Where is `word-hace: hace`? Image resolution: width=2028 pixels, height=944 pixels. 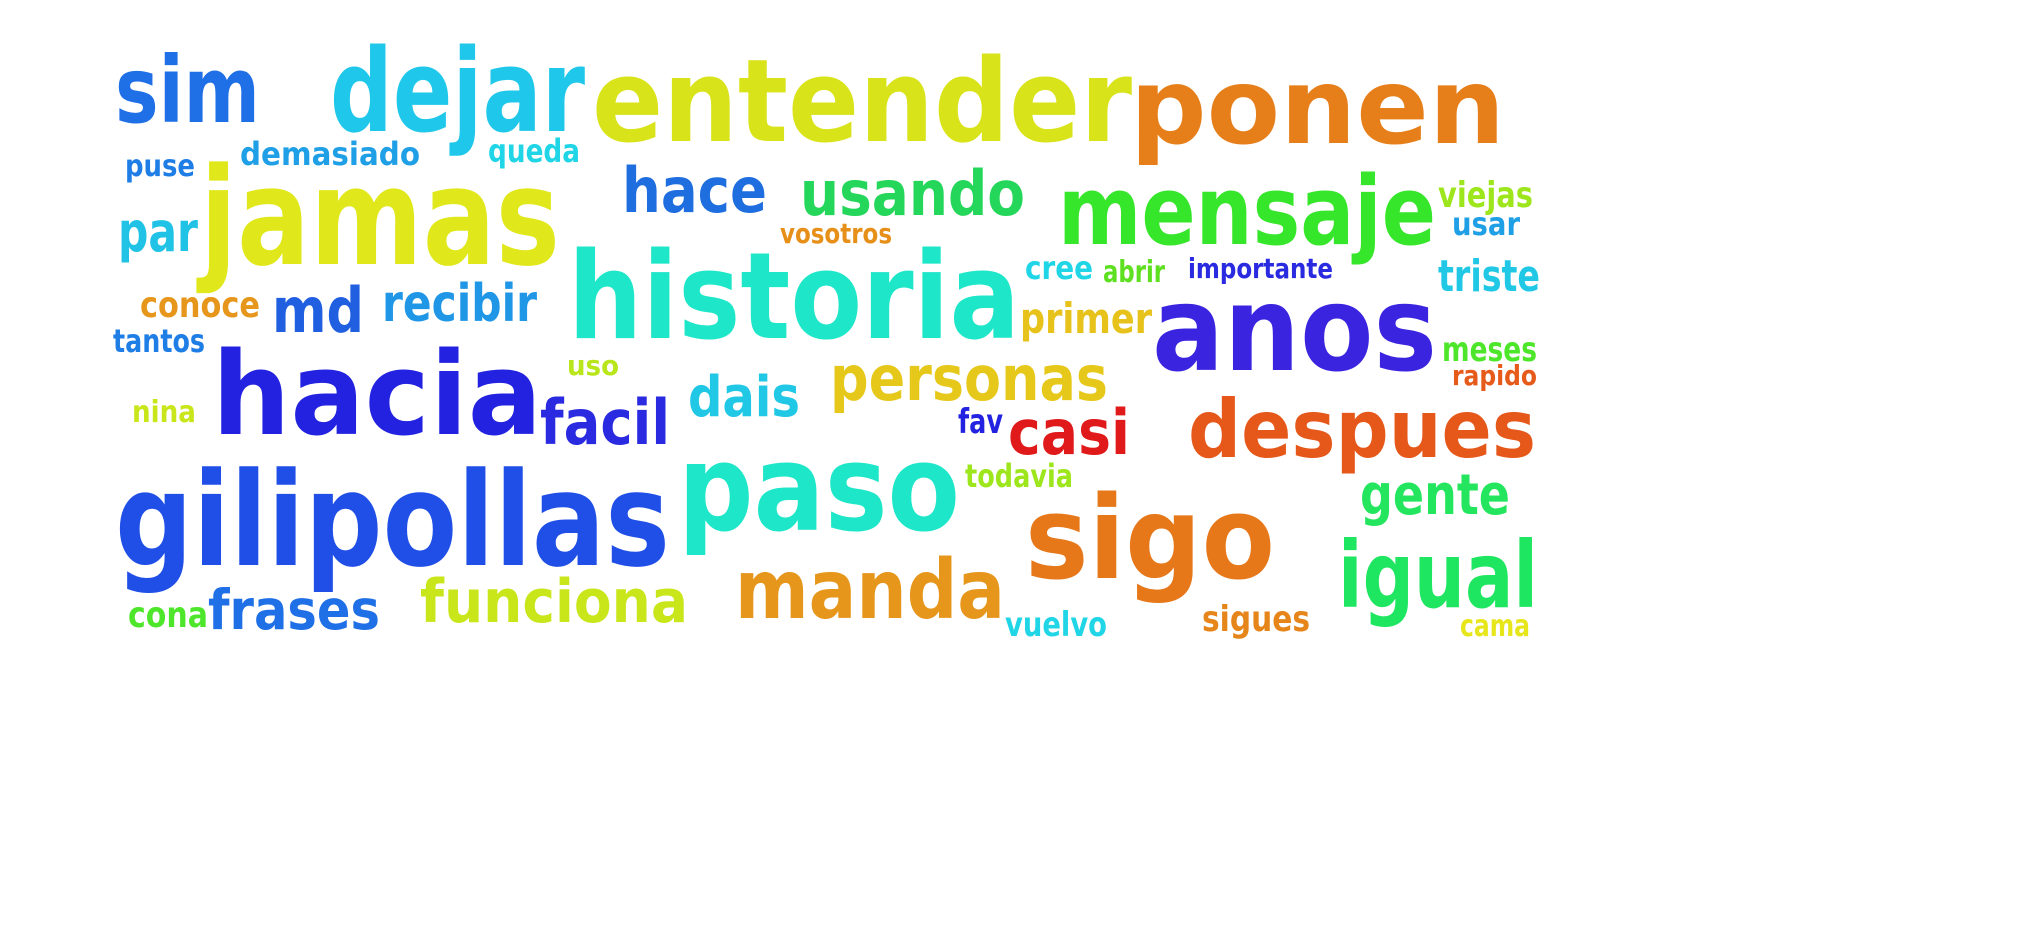 word-hace: hace is located at coordinates (694, 190).